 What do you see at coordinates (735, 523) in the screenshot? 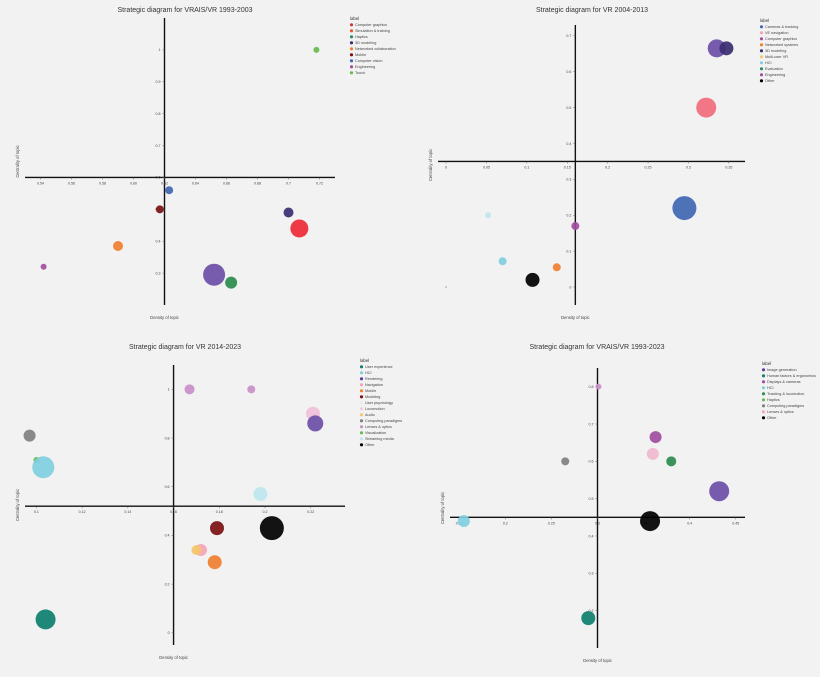
I see `x-tick-label: 0.45` at bounding box center [735, 523].